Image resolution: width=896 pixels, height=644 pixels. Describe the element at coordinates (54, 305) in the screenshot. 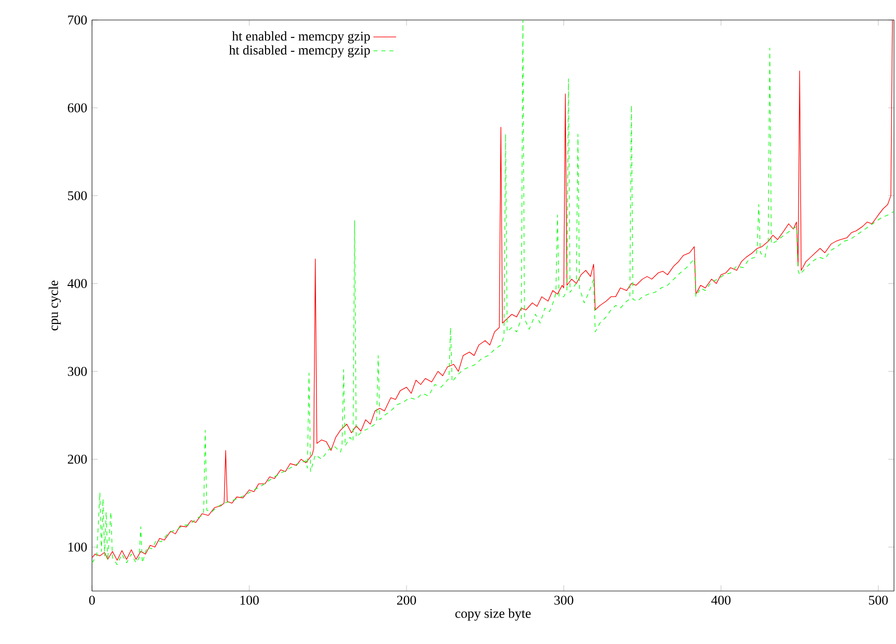

I see `y-axis-title: cpu cycle` at that location.